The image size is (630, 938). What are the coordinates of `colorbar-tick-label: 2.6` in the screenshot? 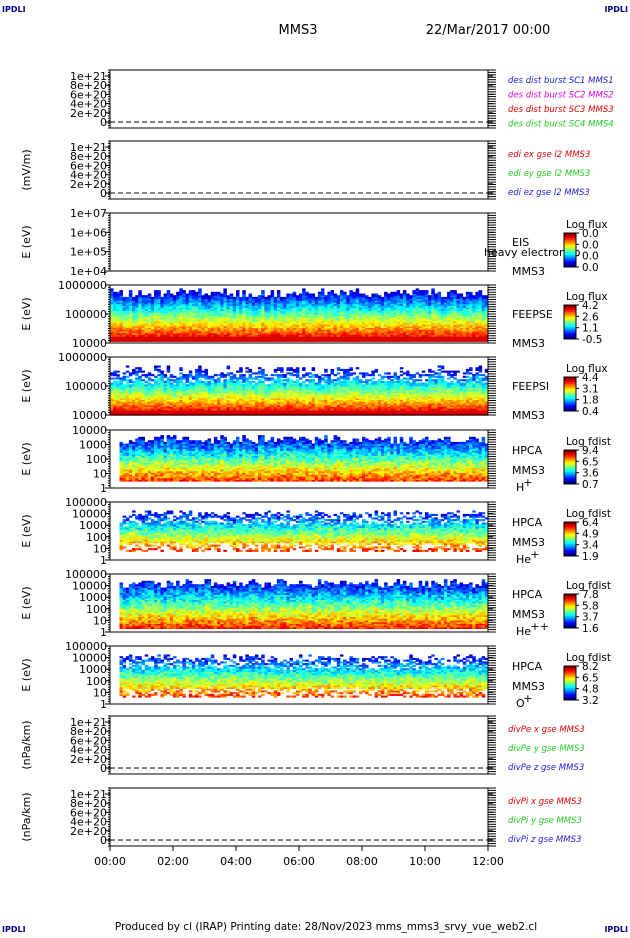 It's located at (590, 317).